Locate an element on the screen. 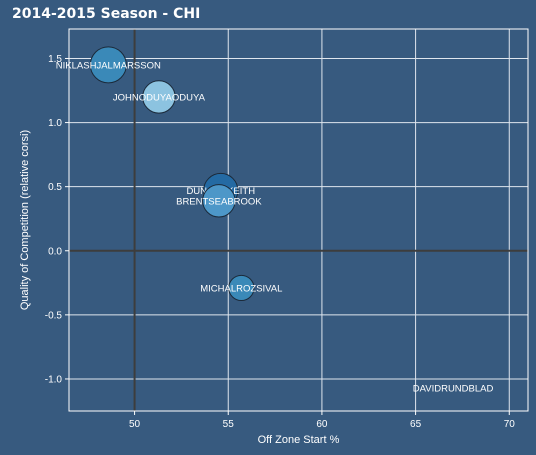 The image size is (536, 455). data-point-label: MICHALROZSIVAL is located at coordinates (241, 288).